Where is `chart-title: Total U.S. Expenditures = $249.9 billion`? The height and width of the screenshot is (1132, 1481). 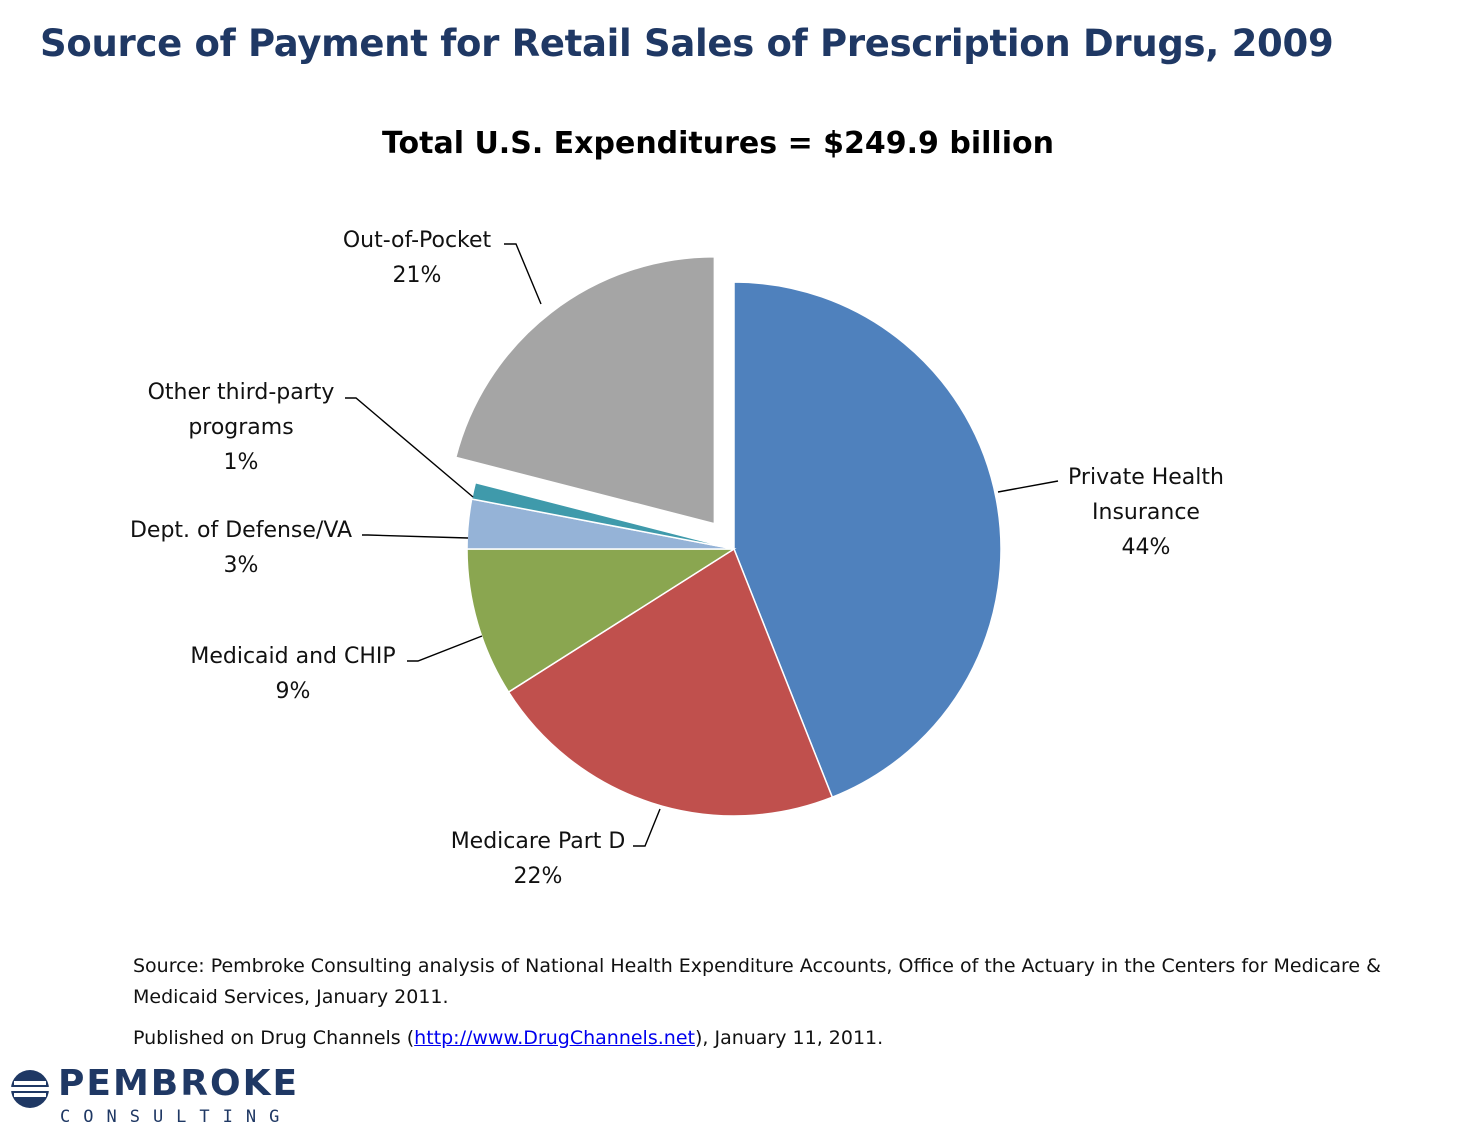
chart-title: Total U.S. Expenditures = $249.9 billion is located at coordinates (718, 143).